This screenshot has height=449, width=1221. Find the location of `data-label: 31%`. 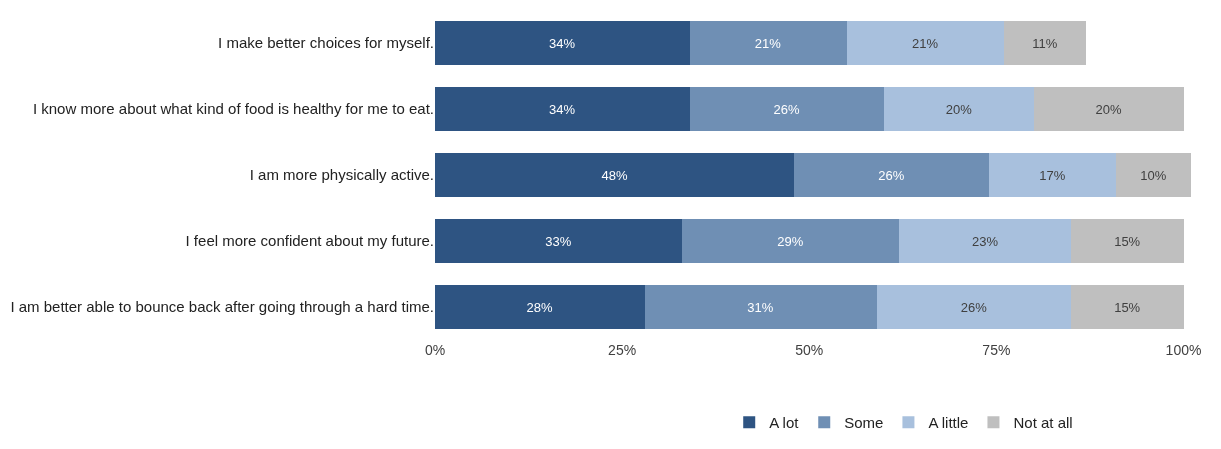

data-label: 31% is located at coordinates (760, 307).